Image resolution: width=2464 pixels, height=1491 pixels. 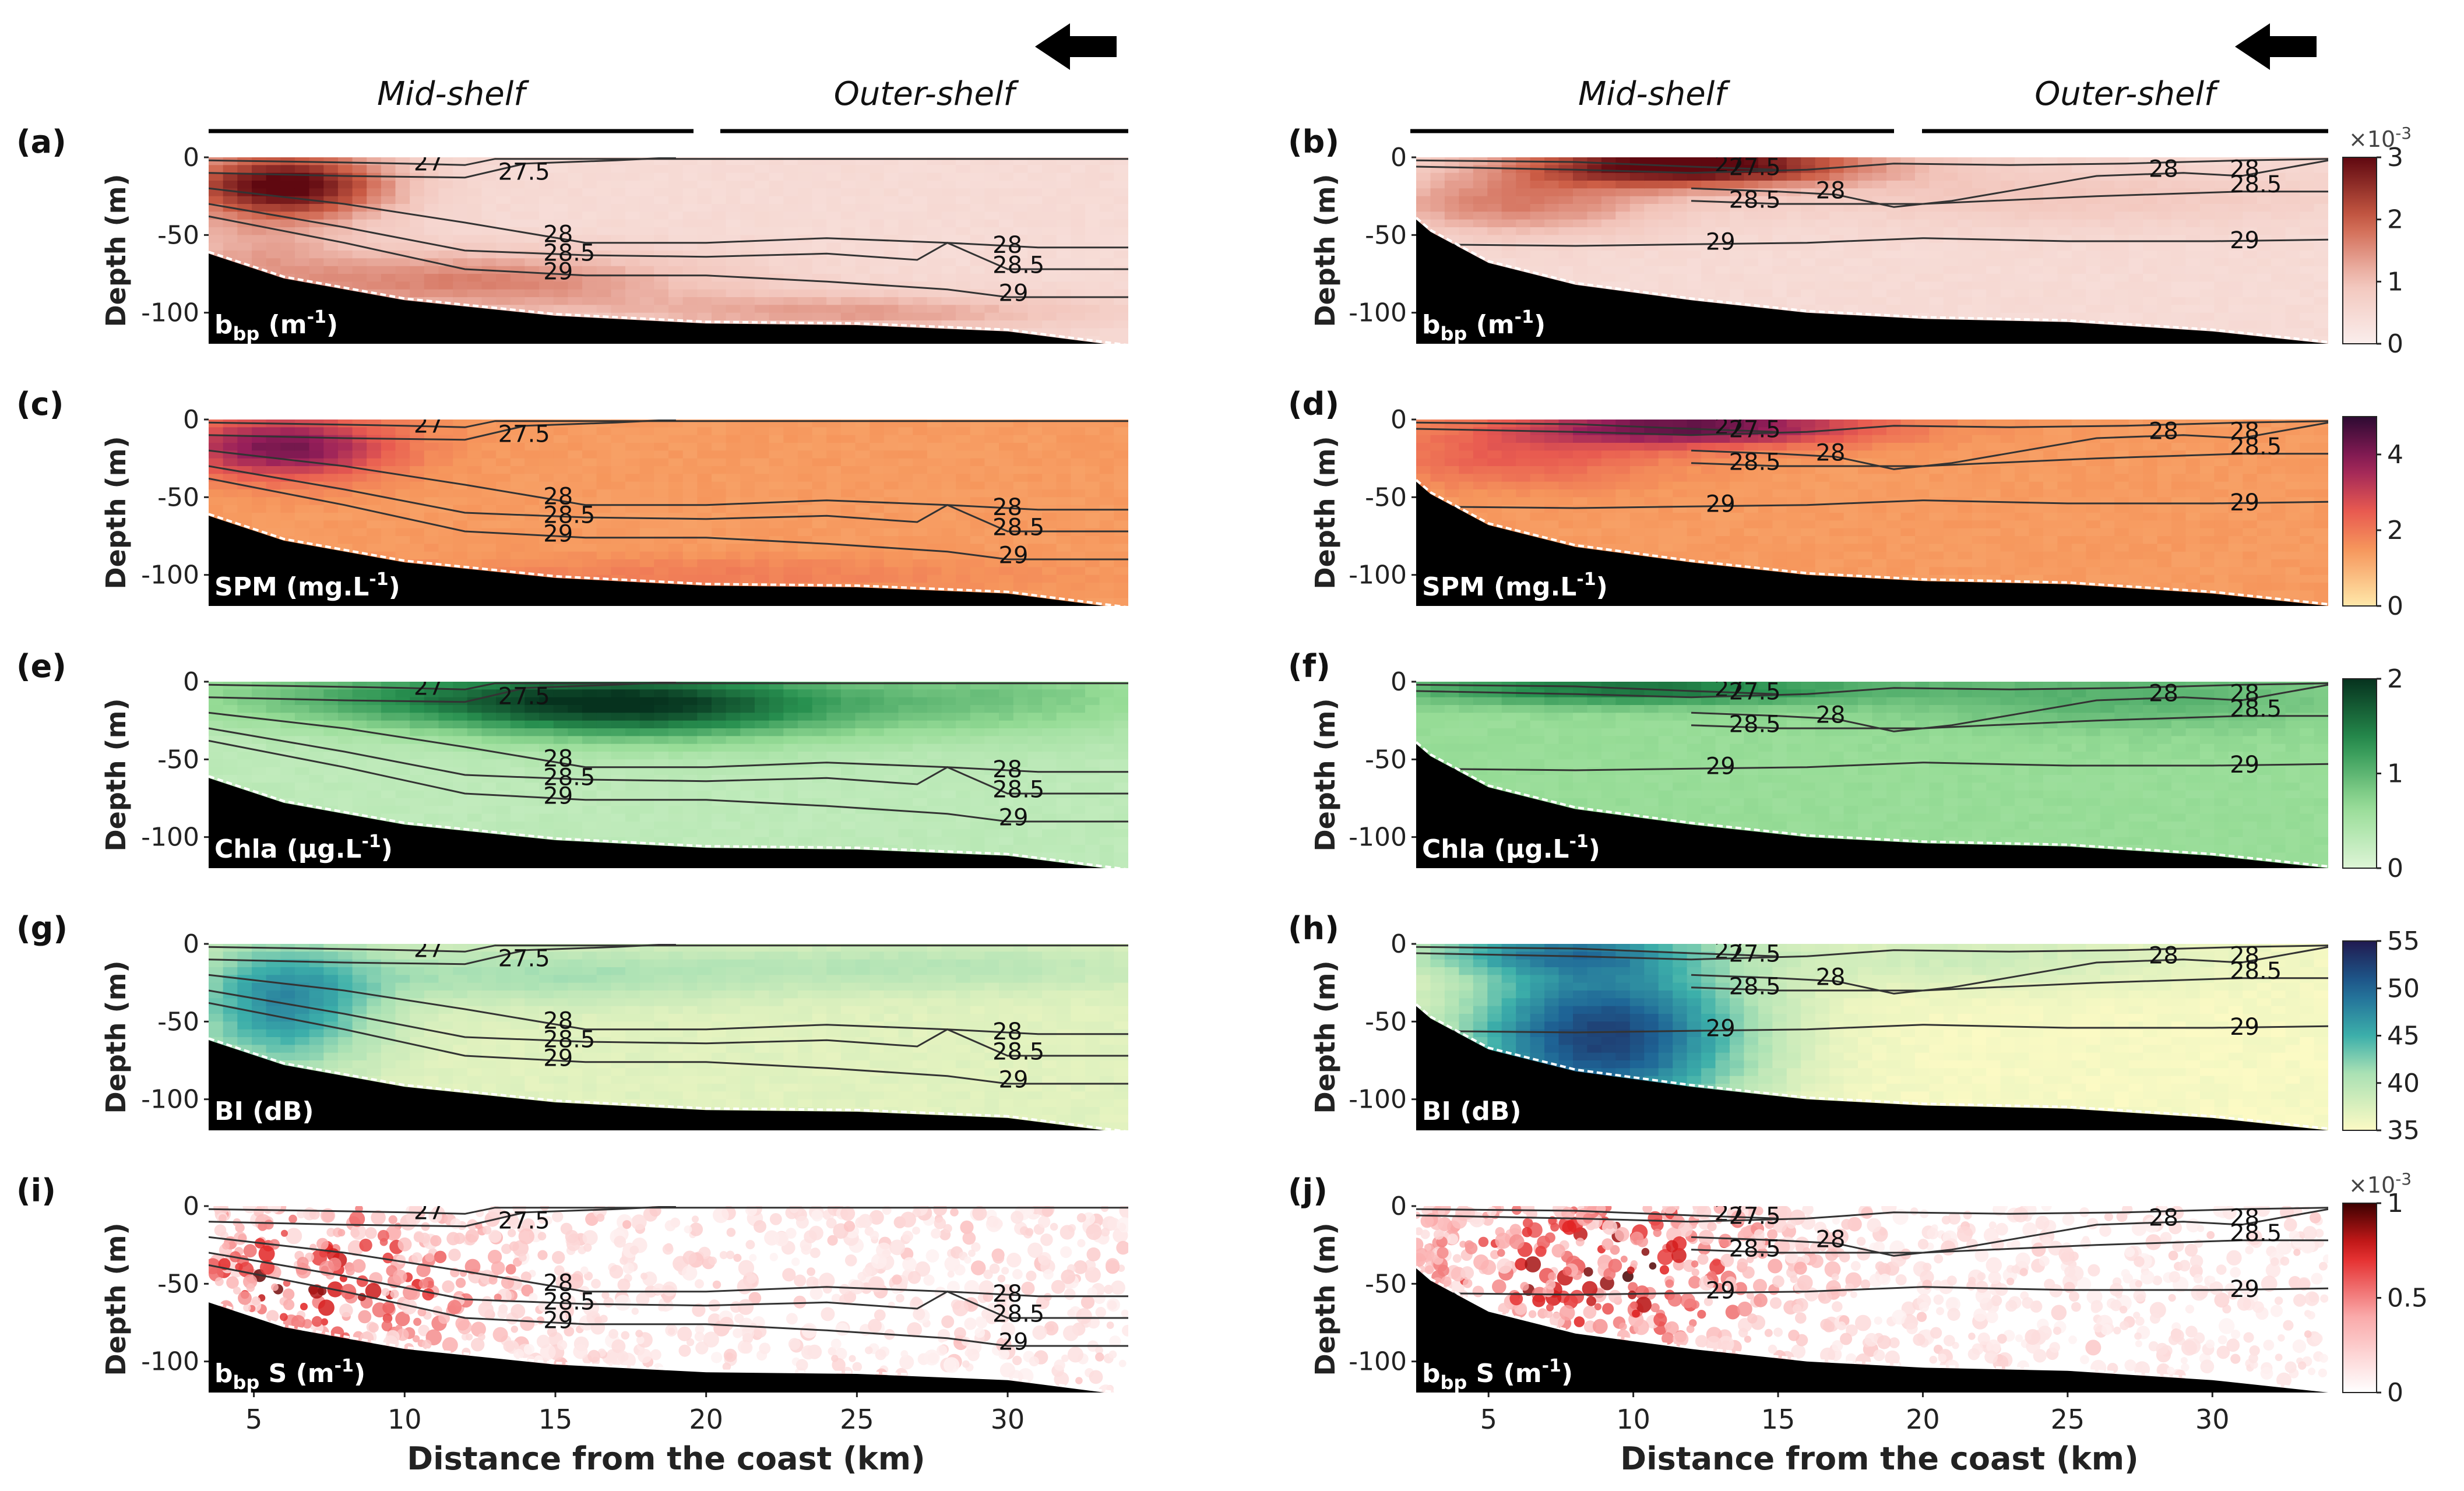 I want to click on isoline-label: 29, so click(x=1014, y=293).